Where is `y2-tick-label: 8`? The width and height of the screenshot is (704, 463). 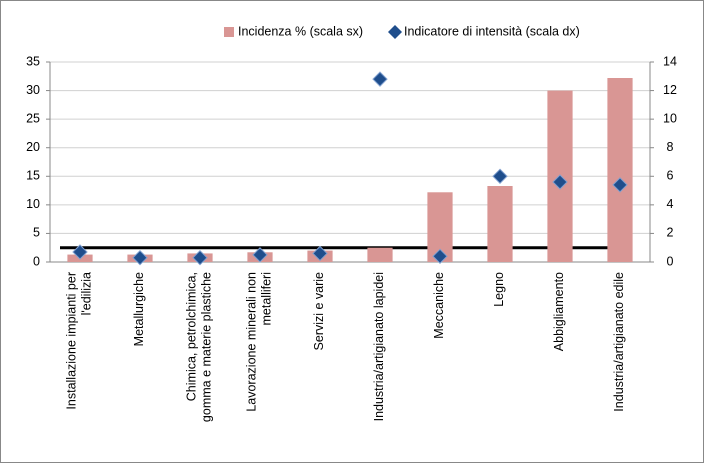
y2-tick-label: 8 is located at coordinates (670, 147).